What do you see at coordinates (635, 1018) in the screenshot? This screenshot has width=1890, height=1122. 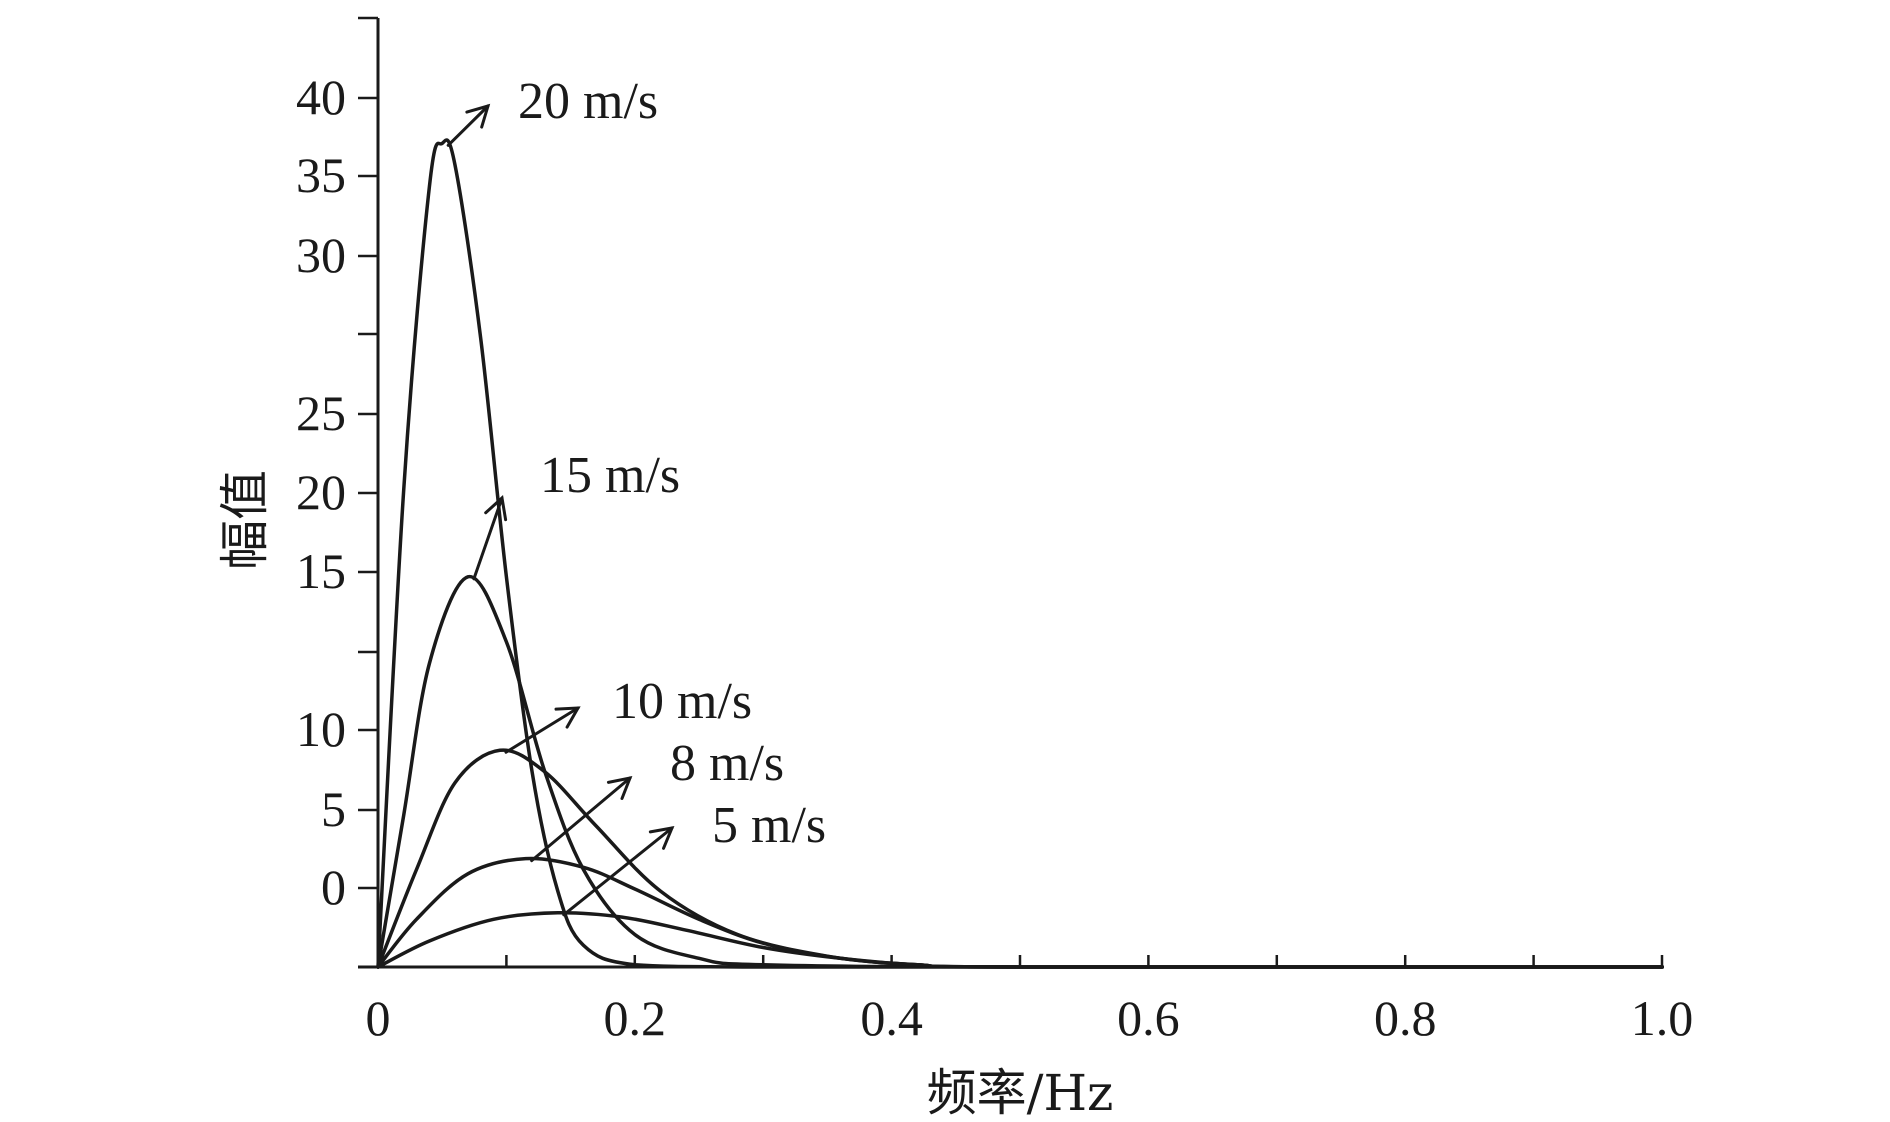 I see `x-tick-label: 0.2` at bounding box center [635, 1018].